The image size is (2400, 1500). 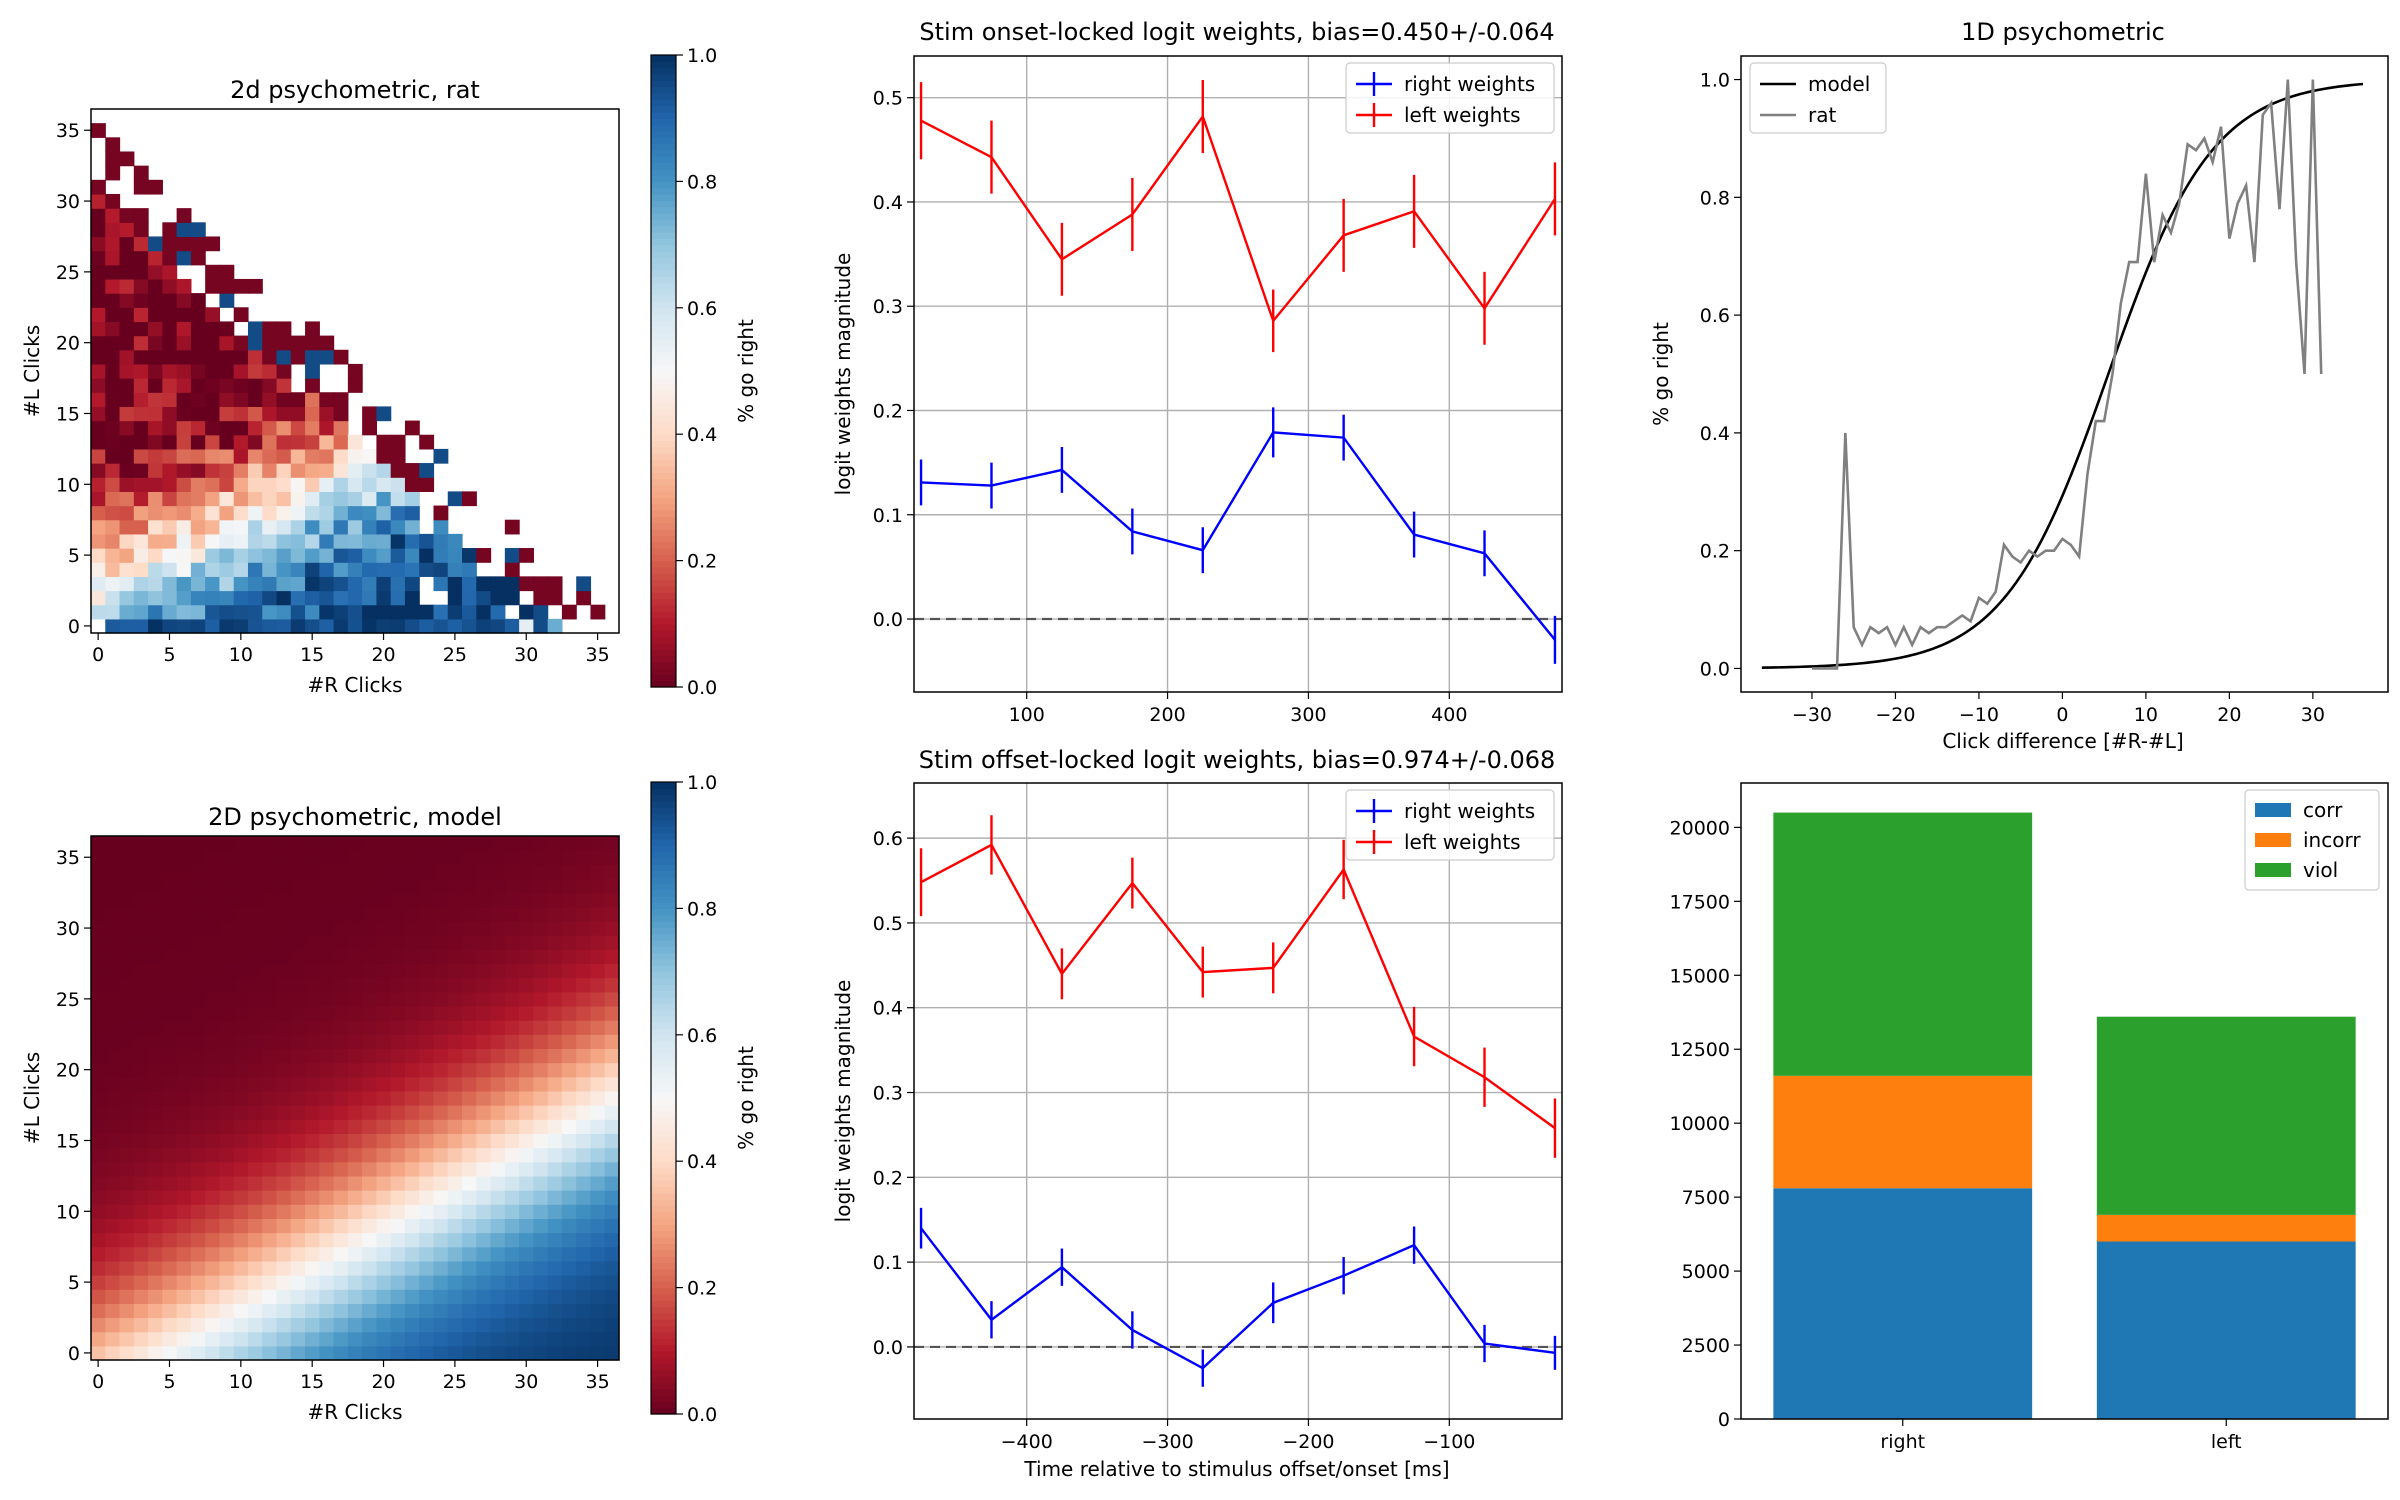 I want to click on colorbar-tick-label: 0.6, so click(x=702, y=309).